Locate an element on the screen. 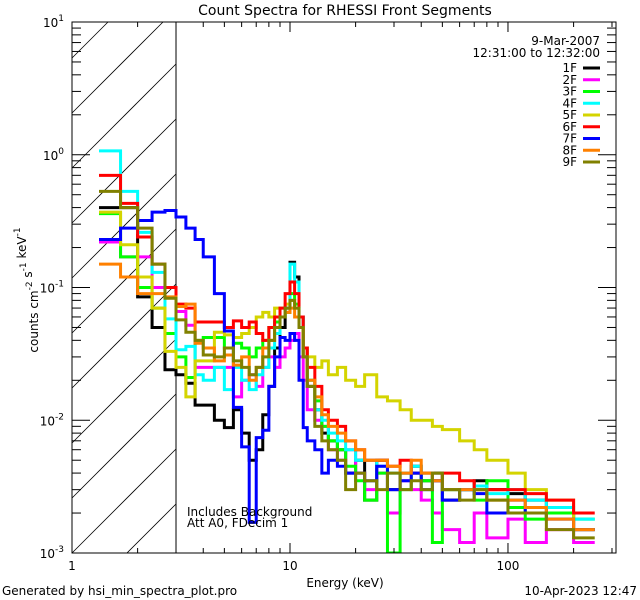 The height and width of the screenshot is (600, 640). y-tick-exponent: 0 is located at coordinates (61, 152).